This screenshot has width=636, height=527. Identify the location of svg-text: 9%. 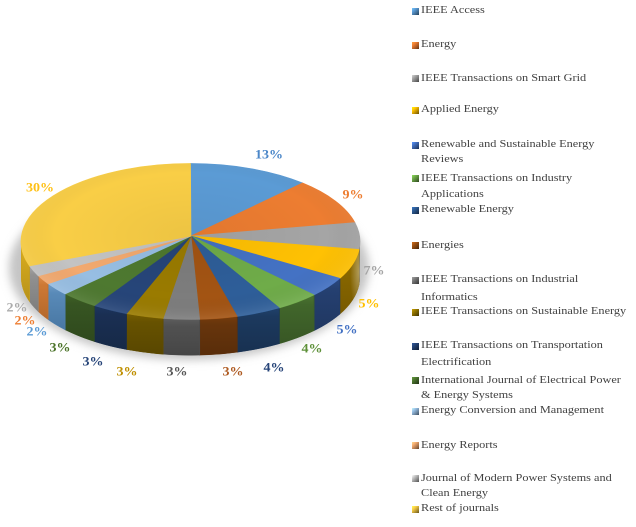
(352, 194).